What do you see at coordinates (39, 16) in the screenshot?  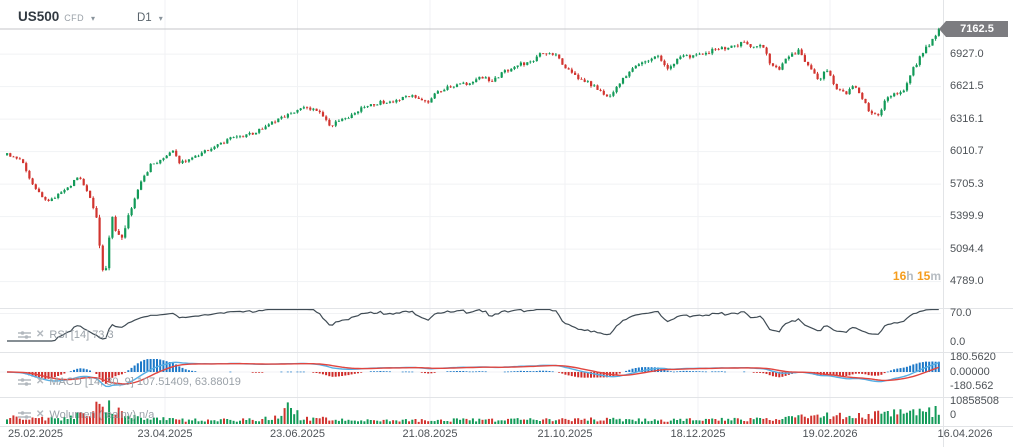 I see `symbol-label: US500` at bounding box center [39, 16].